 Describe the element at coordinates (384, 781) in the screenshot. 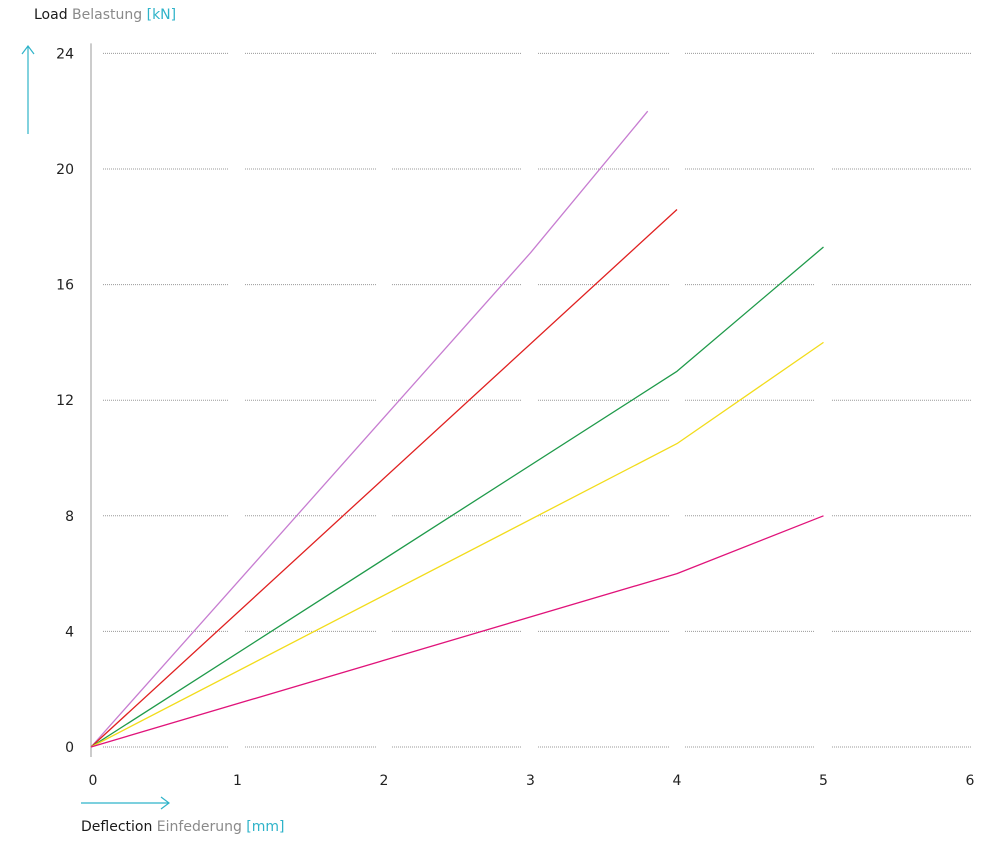

I see `x-tick-label: 2` at that location.